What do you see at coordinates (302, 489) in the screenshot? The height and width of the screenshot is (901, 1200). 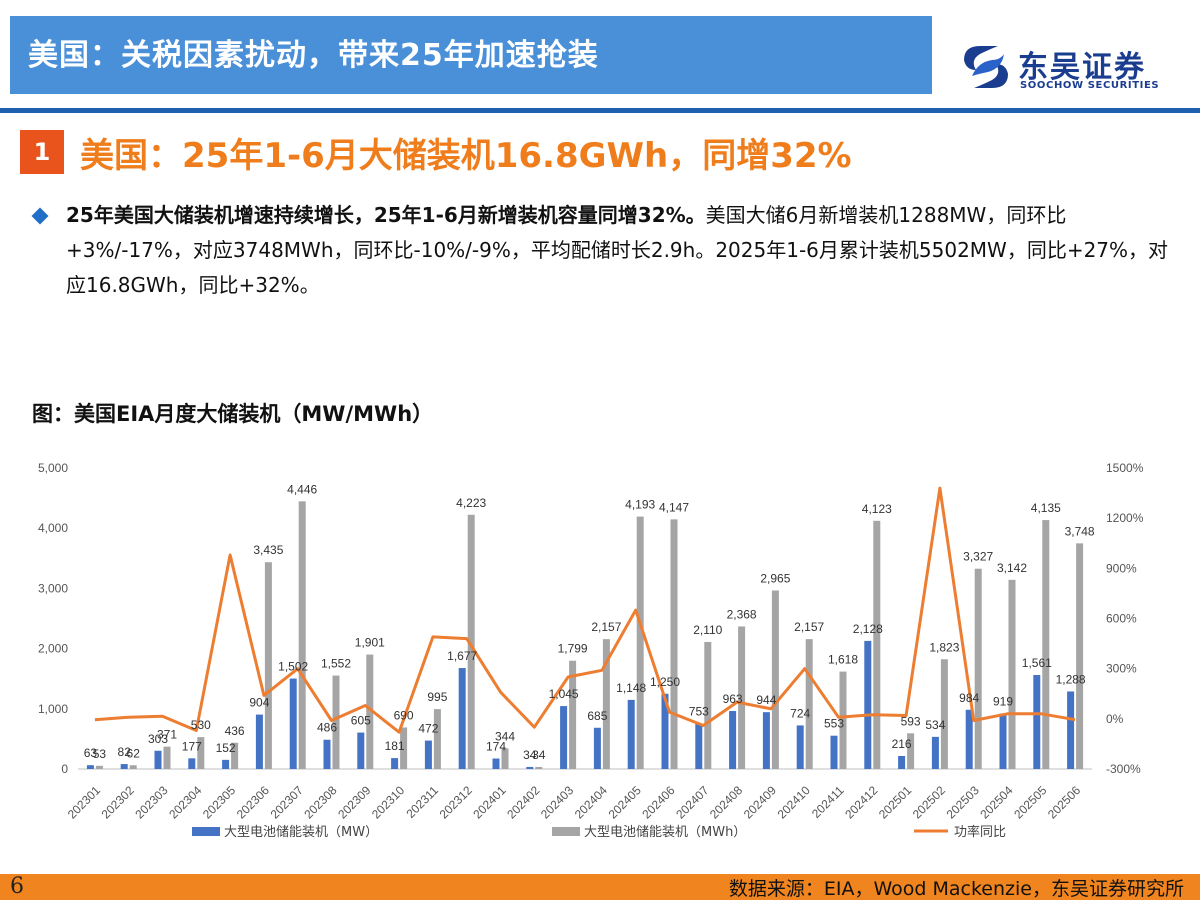 I see `data-label-mwh: 4,446` at bounding box center [302, 489].